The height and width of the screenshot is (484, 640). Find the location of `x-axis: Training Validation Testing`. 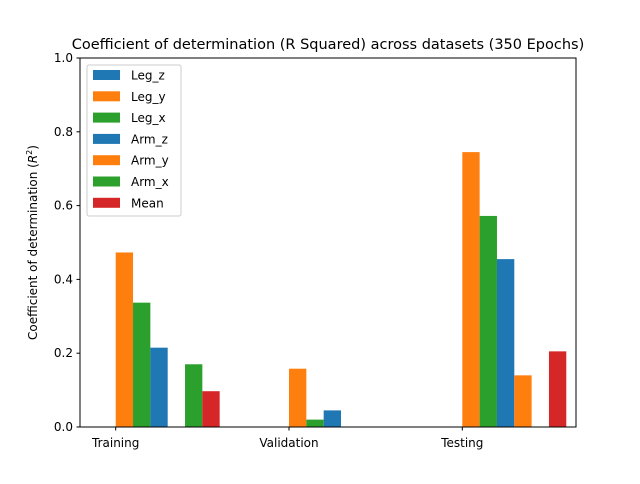

x-axis: Training Validation Testing is located at coordinates (287, 438).